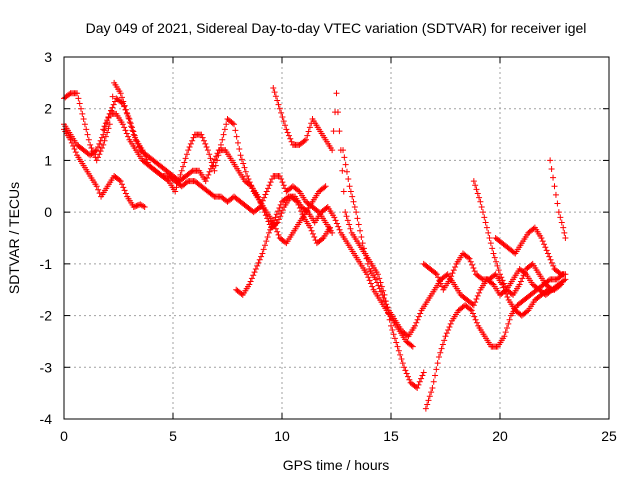  What do you see at coordinates (46, 367) in the screenshot?
I see `y-tick-label: -3` at bounding box center [46, 367].